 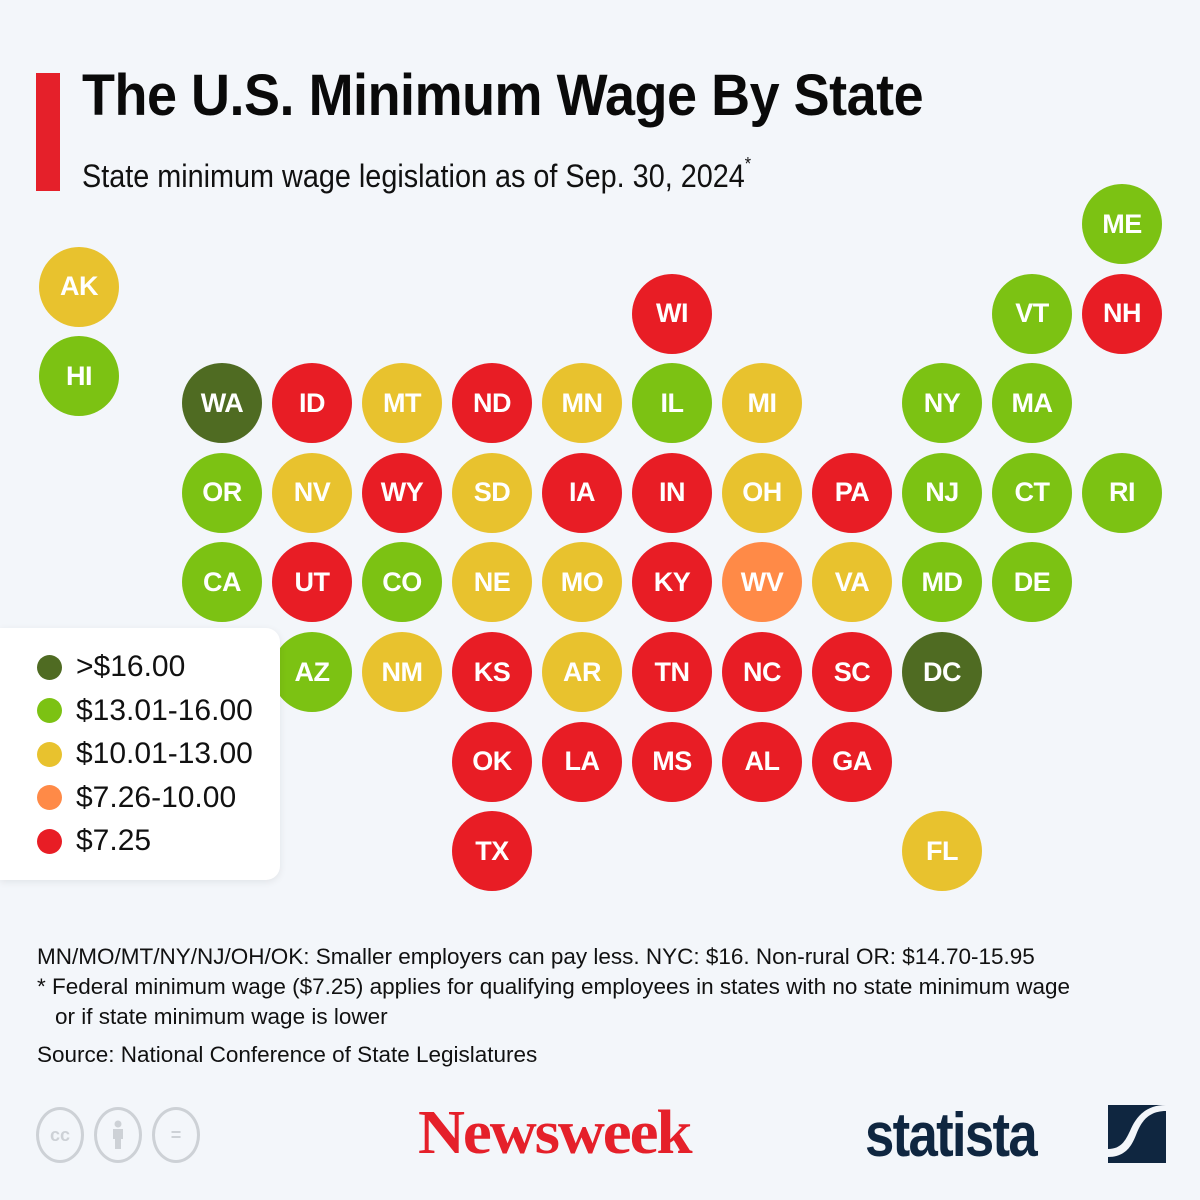 I want to click on state-tile-ne: NE, so click(x=492, y=582).